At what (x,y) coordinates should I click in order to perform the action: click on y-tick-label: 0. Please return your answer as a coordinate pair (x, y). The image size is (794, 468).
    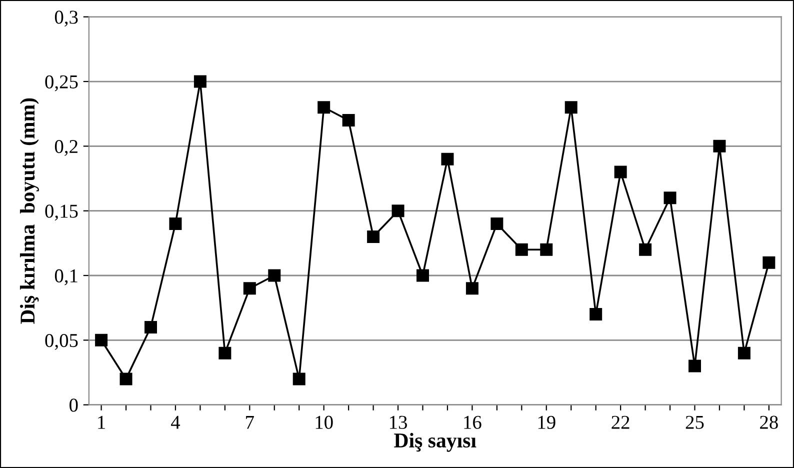
    Looking at the image, I should click on (74, 405).